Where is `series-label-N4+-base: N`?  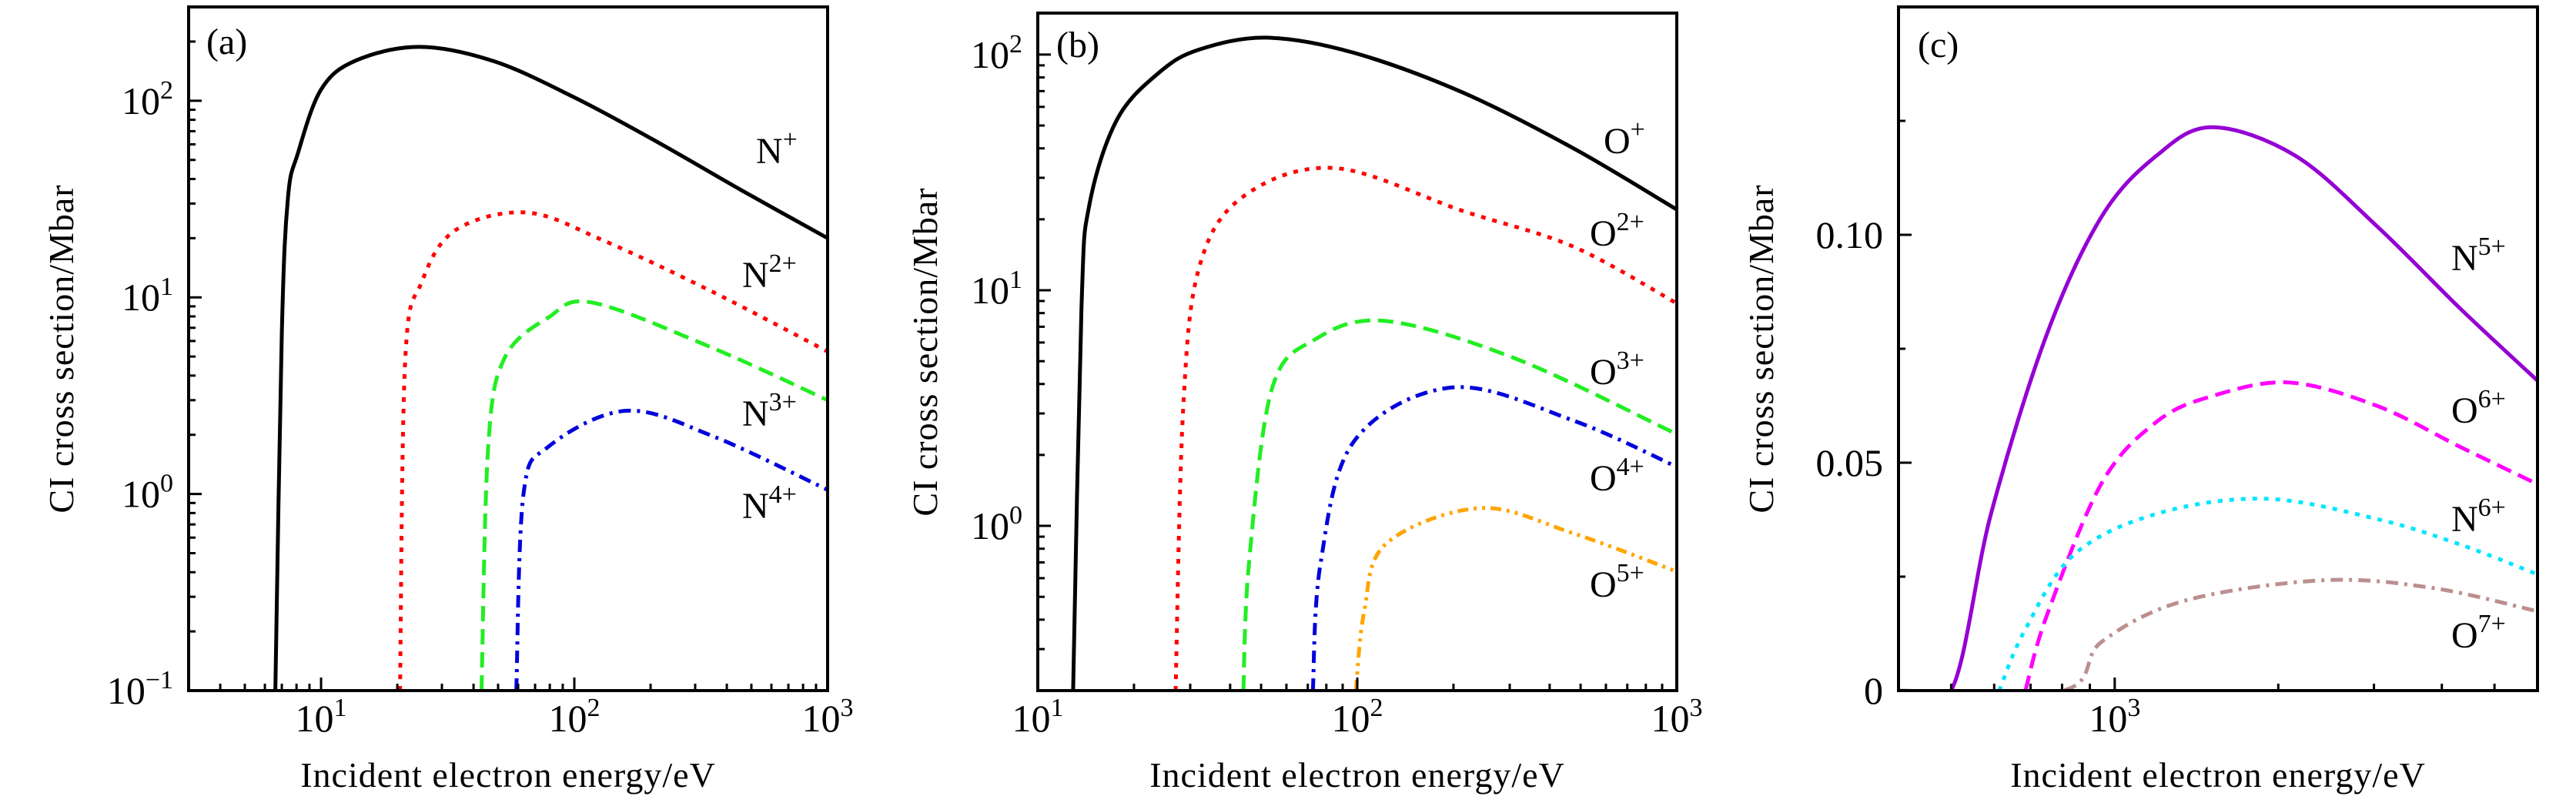 series-label-N4+-base: N is located at coordinates (755, 507).